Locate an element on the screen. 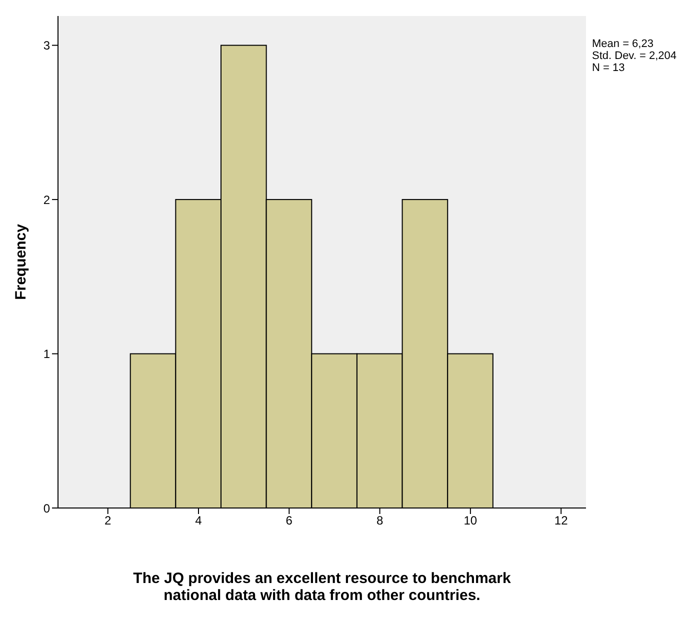 This screenshot has width=693, height=626. y-axis-title: Frequency is located at coordinates (21, 261).